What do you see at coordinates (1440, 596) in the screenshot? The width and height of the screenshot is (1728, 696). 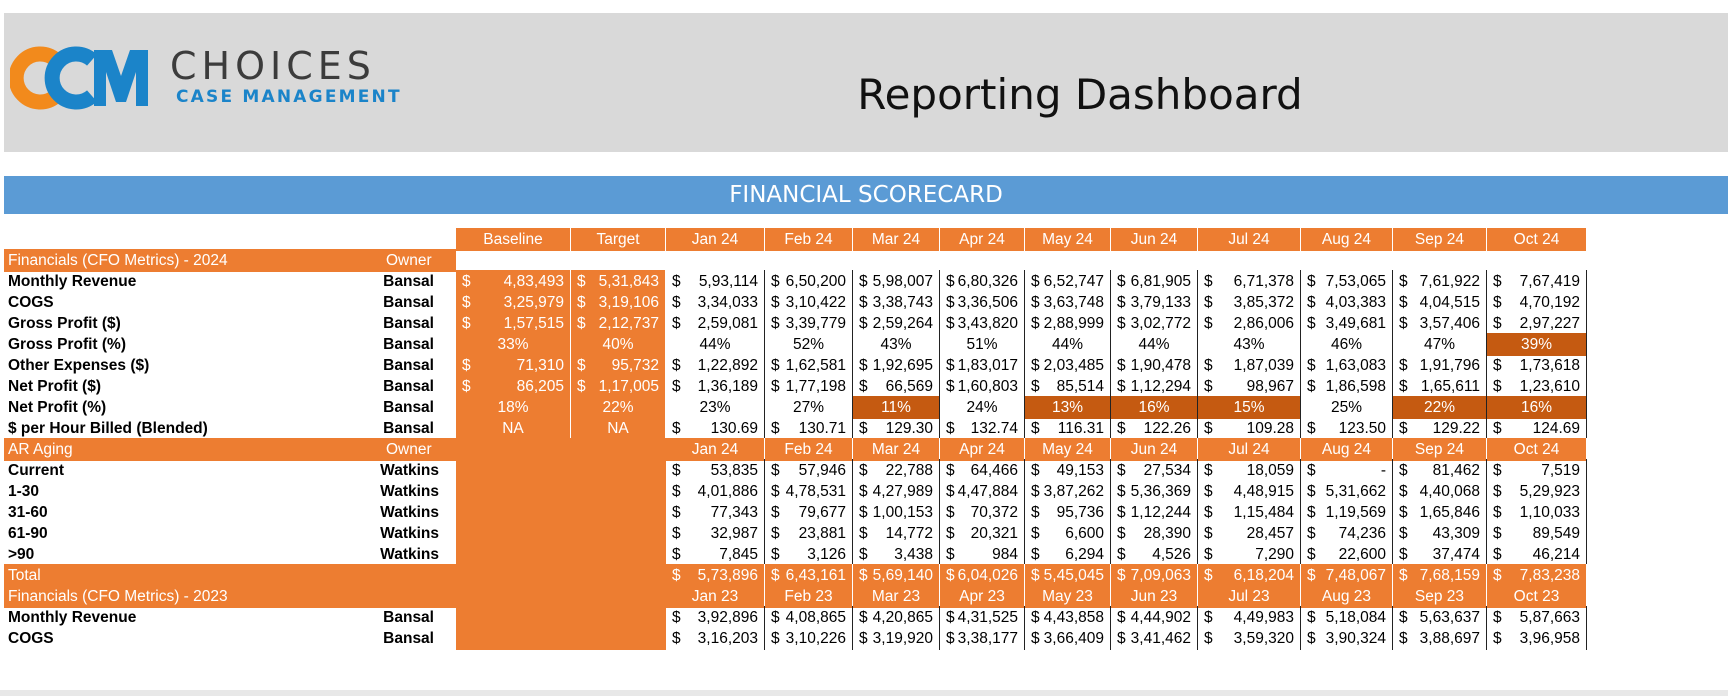 I see `column-header-month: Sep 23` at bounding box center [1440, 596].